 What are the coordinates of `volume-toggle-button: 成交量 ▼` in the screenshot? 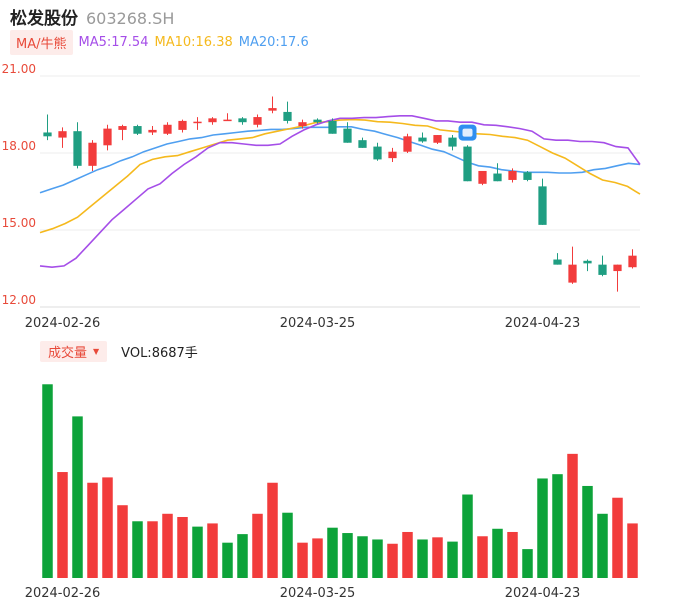 It's located at (74, 351).